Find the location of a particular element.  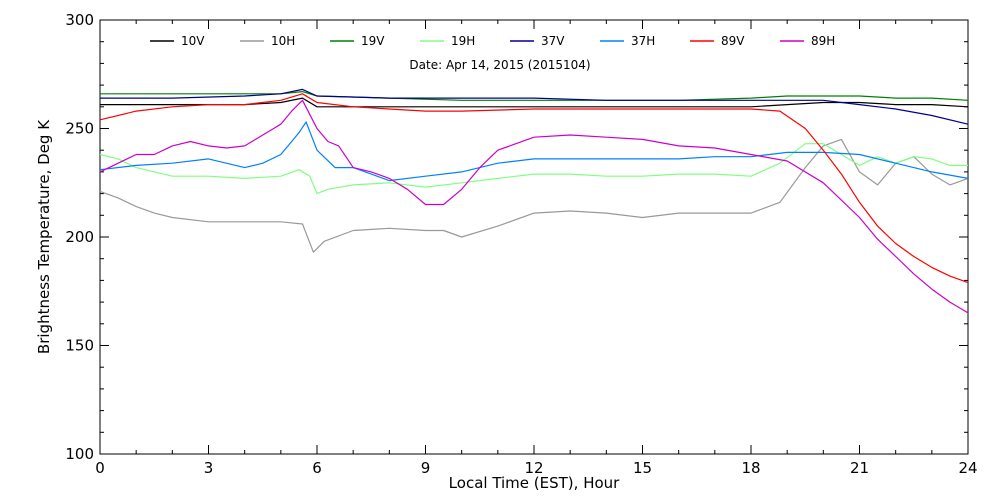

x-tick-label: 18 is located at coordinates (750, 468).